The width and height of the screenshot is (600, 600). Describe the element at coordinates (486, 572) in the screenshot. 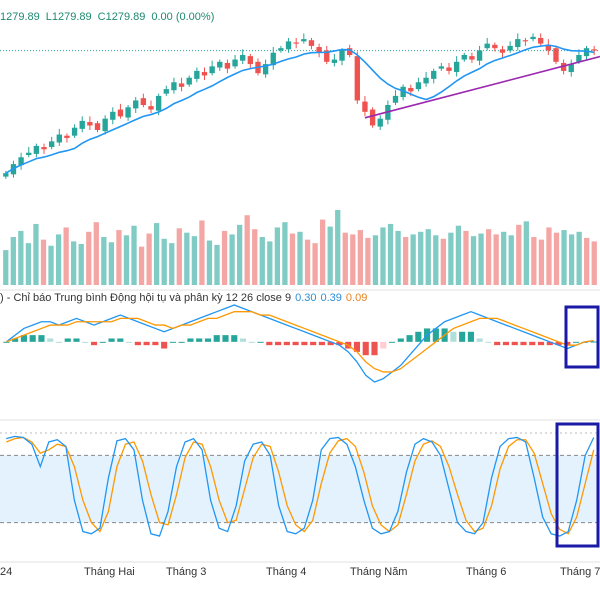

I see `x-tick-label: Tháng 6` at that location.